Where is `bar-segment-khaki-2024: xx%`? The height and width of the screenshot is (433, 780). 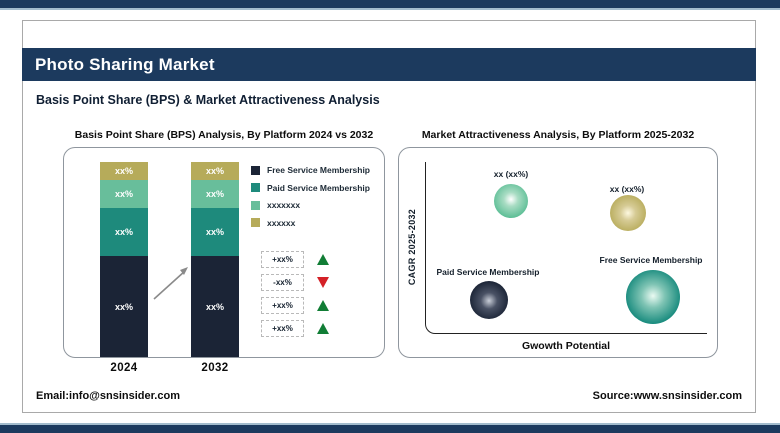
bar-segment-khaki-2024: xx% is located at coordinates (124, 171).